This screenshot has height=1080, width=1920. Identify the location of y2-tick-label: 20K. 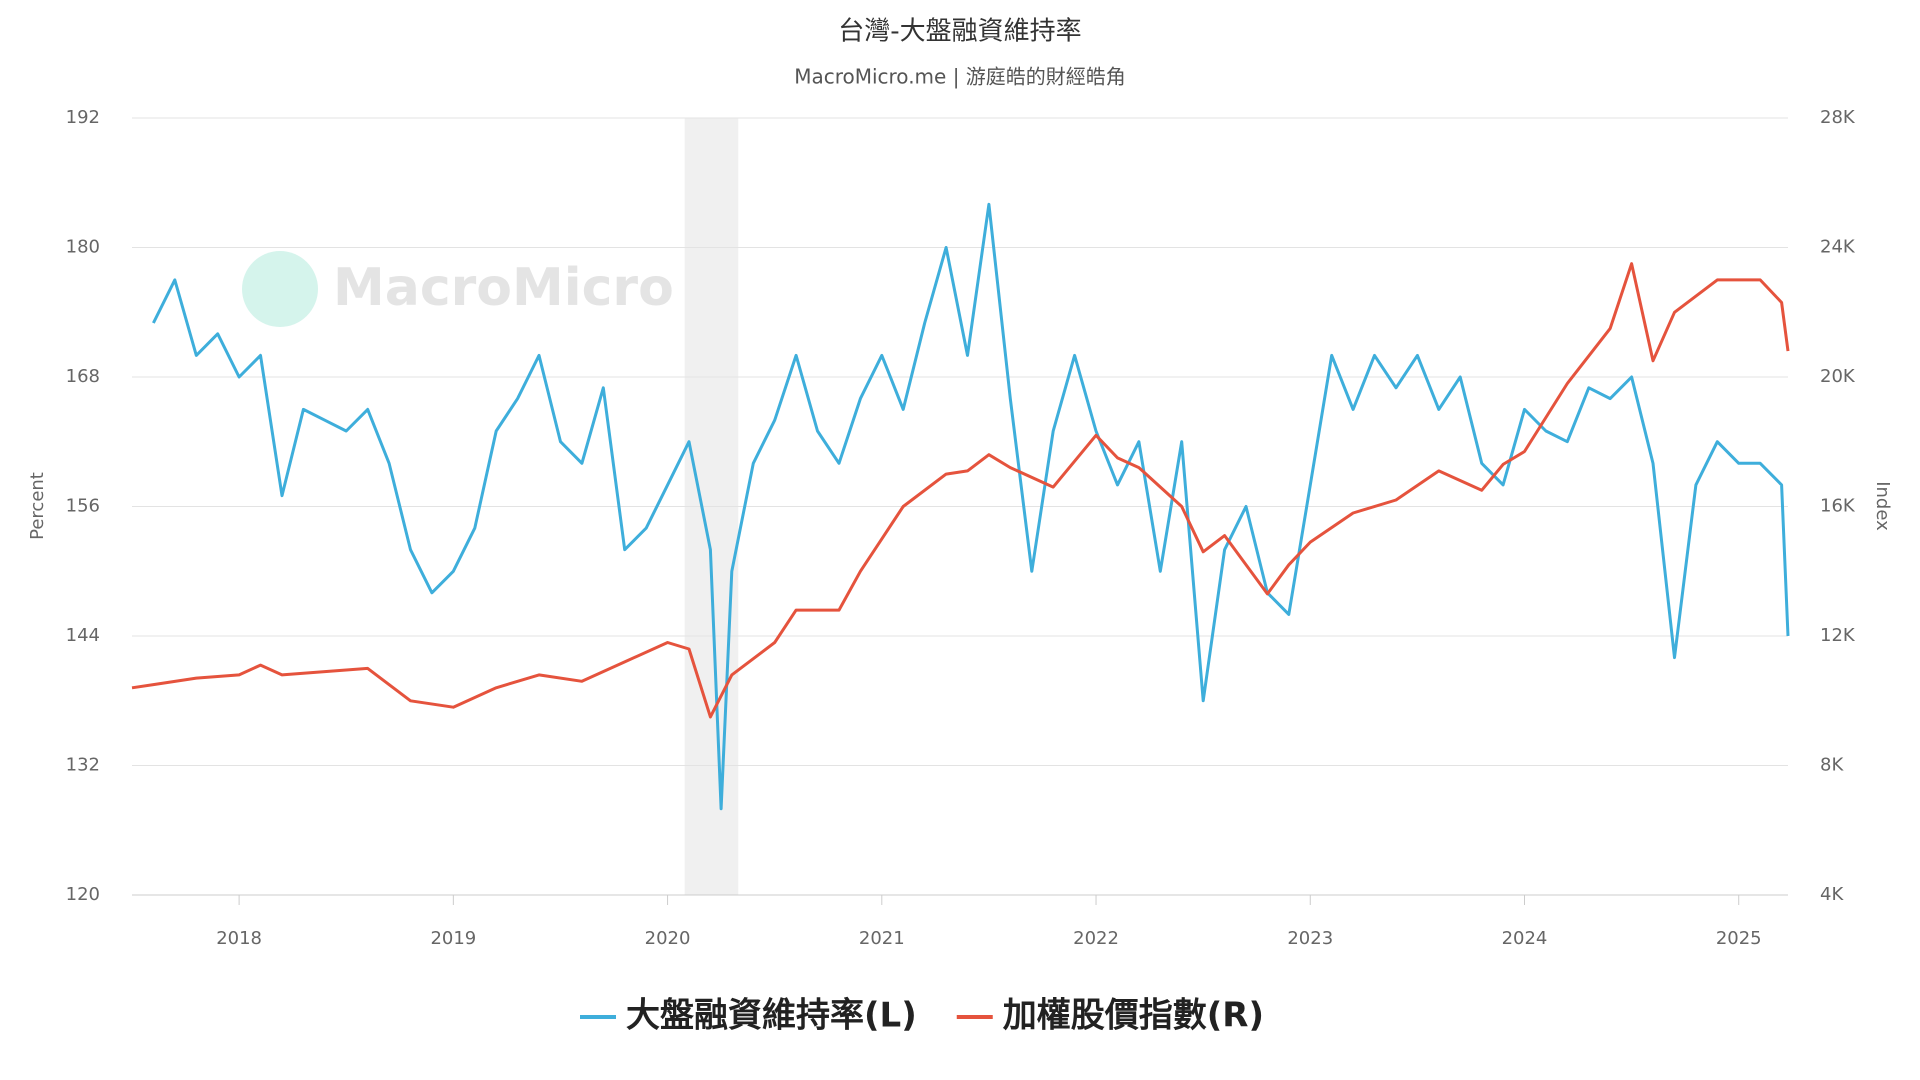
(1838, 376).